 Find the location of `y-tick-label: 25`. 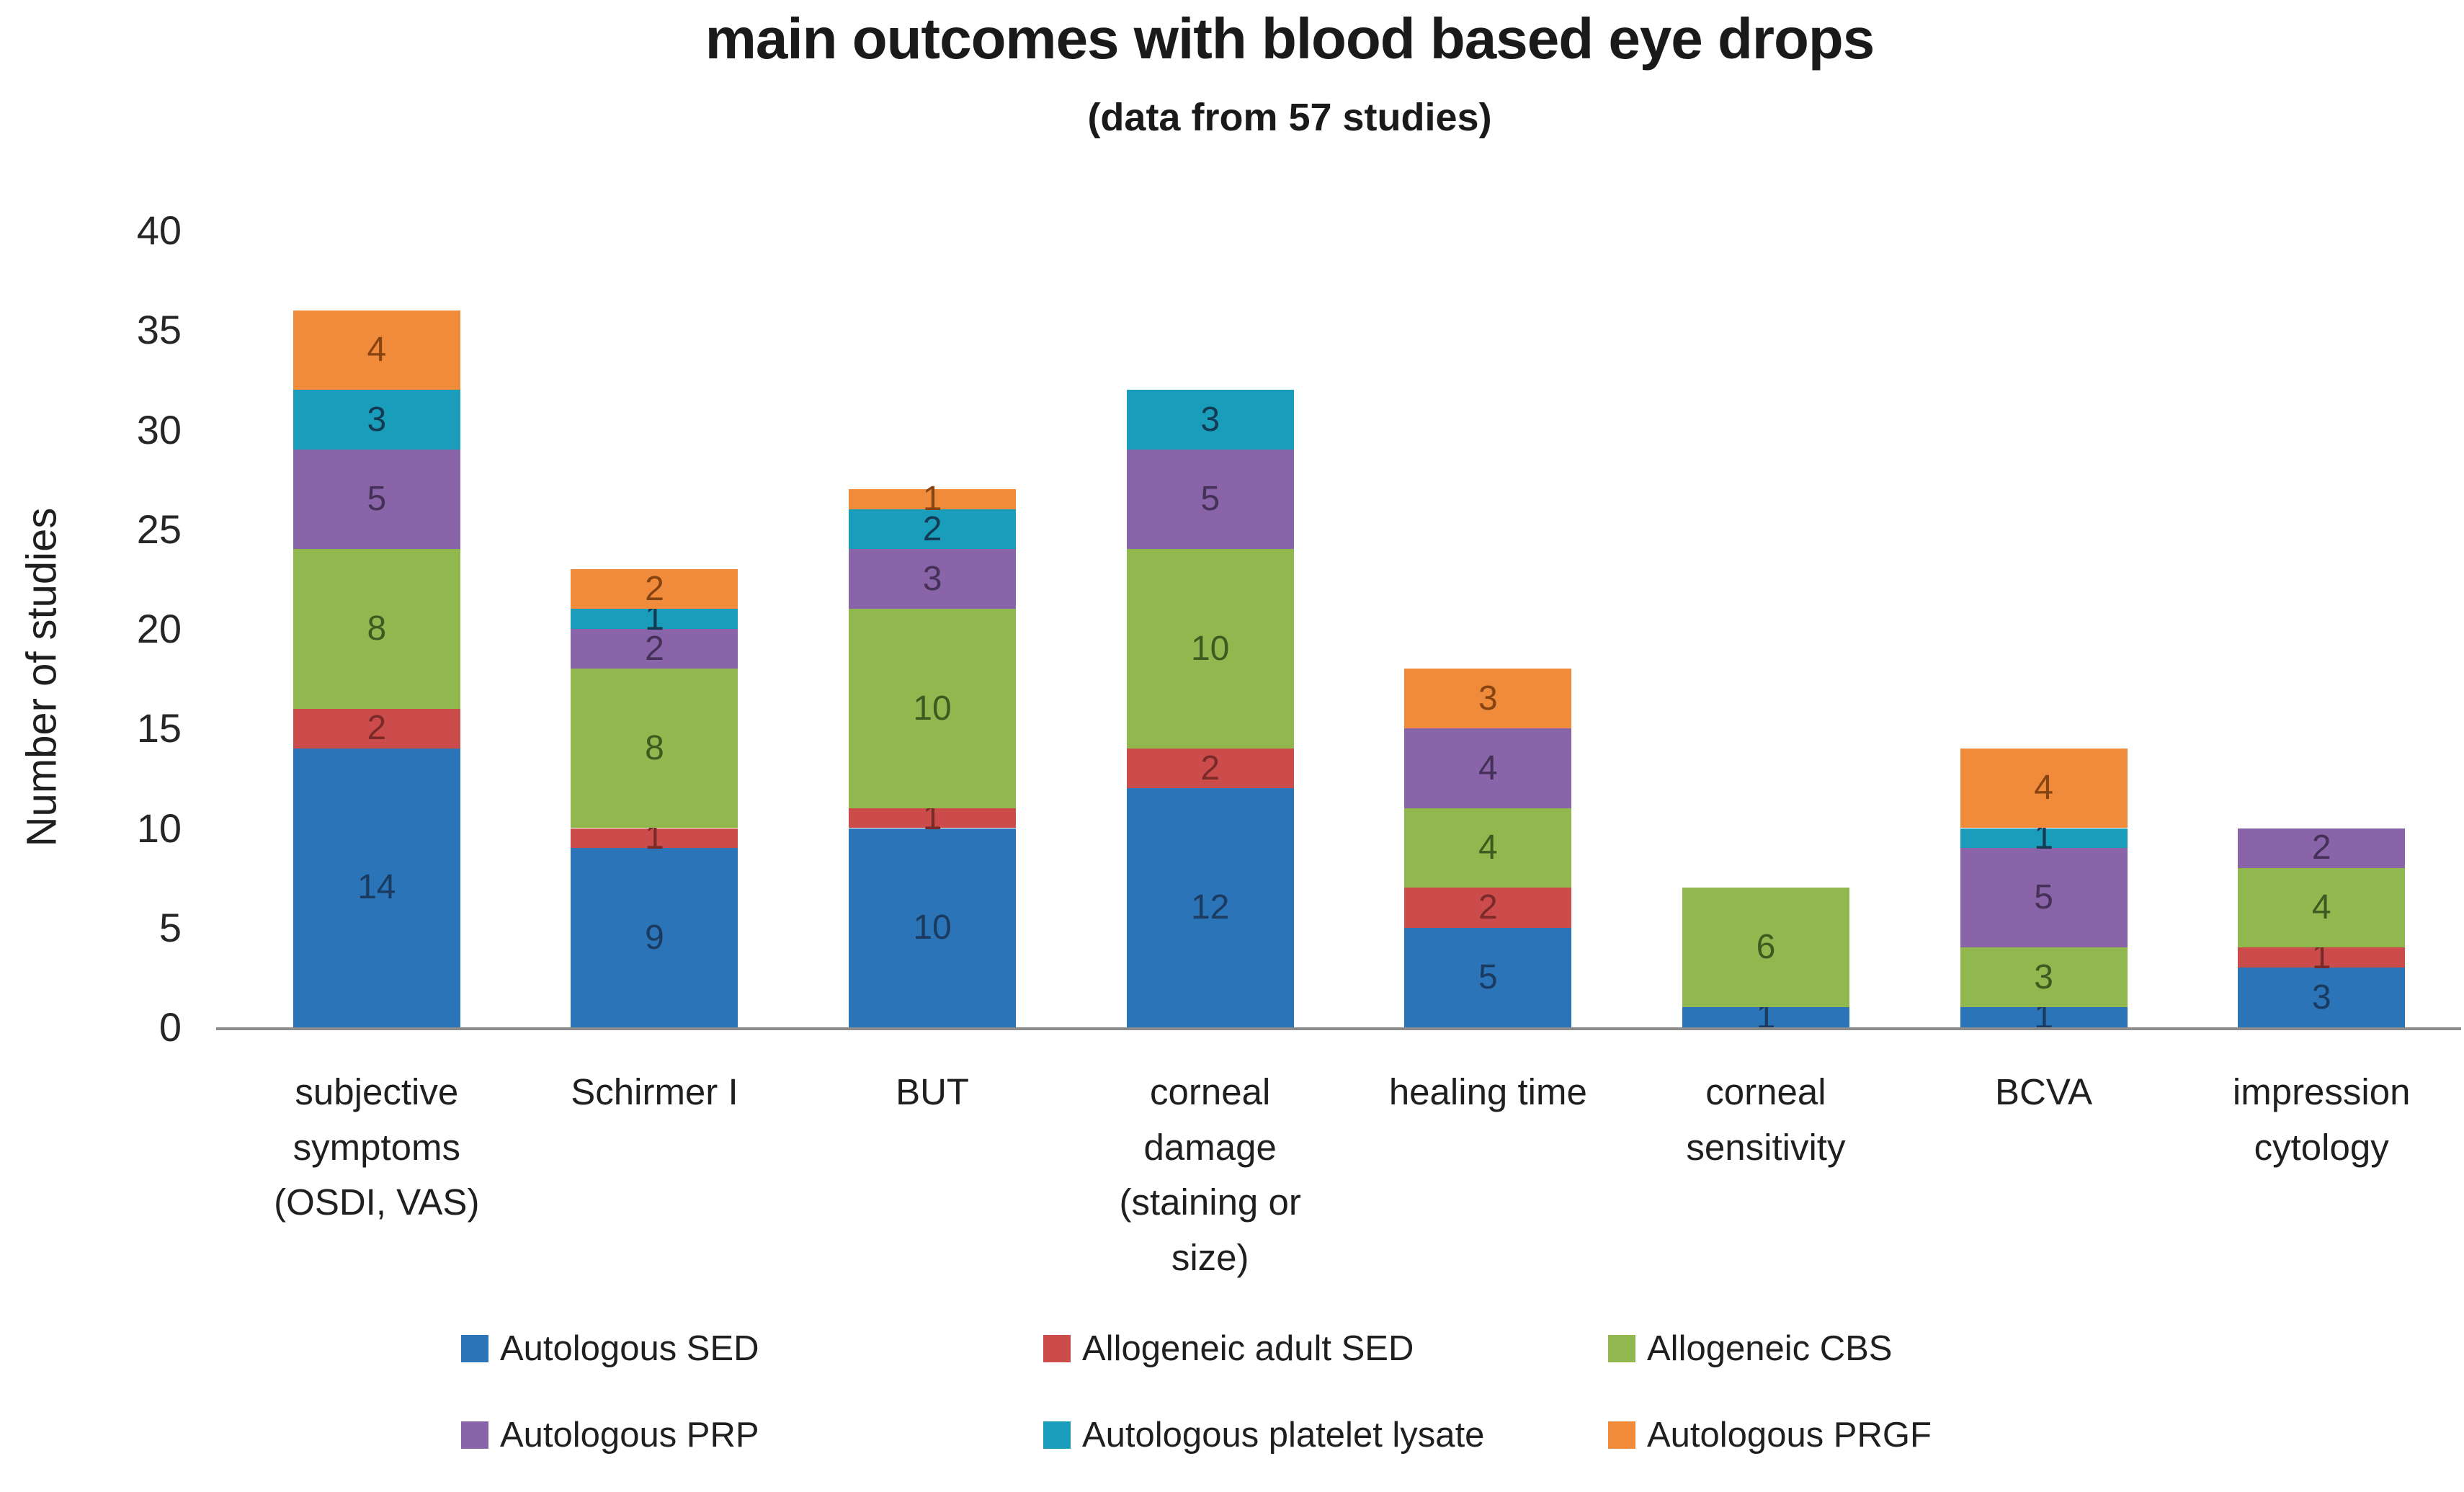

y-tick-label: 25 is located at coordinates (159, 529).